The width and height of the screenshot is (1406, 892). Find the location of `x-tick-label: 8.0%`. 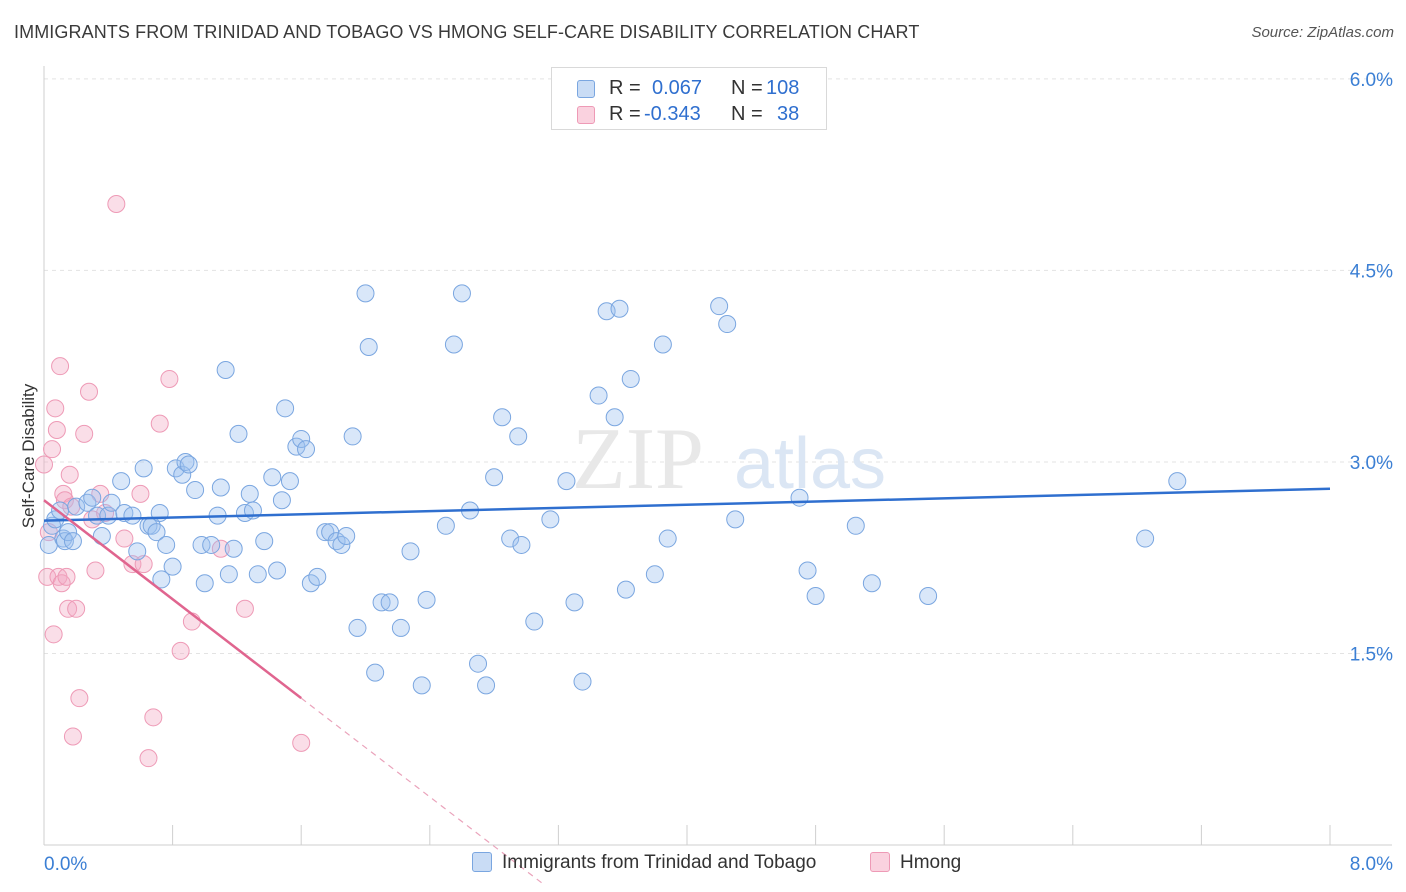

x-tick-label: 8.0% is located at coordinates (1371, 864).